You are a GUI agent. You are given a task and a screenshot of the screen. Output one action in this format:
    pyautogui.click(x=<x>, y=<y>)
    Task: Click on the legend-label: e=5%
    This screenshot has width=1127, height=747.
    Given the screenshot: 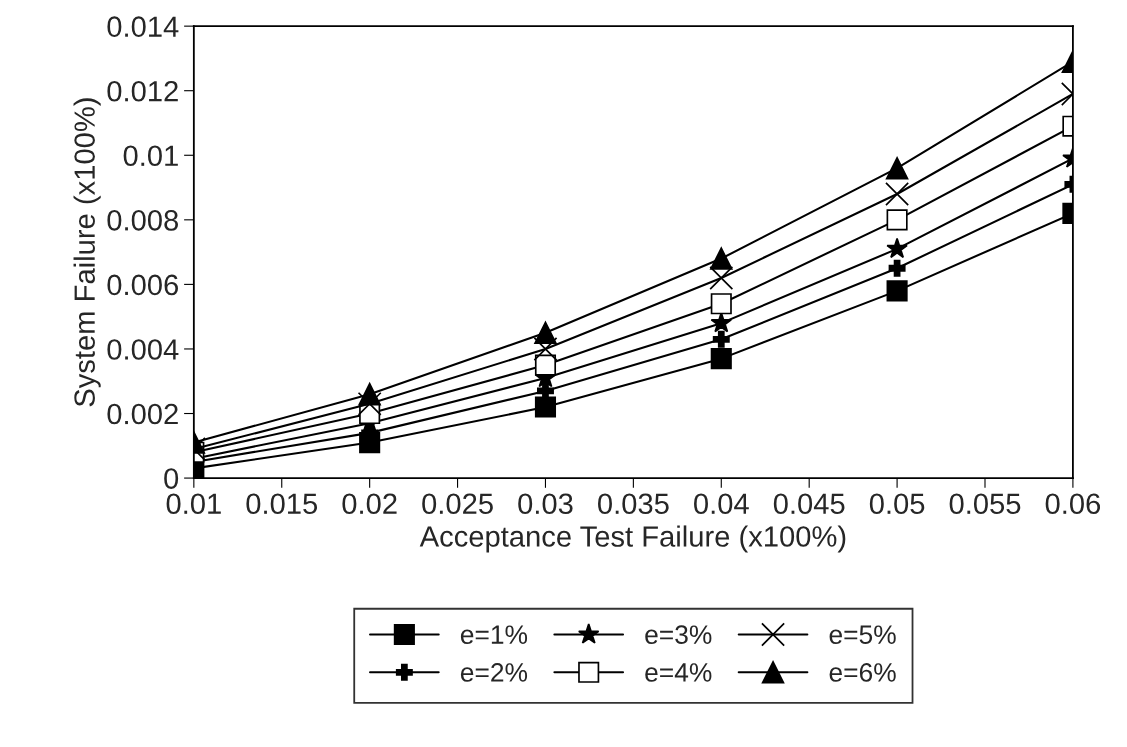 What is the action you would take?
    pyautogui.click(x=862, y=634)
    